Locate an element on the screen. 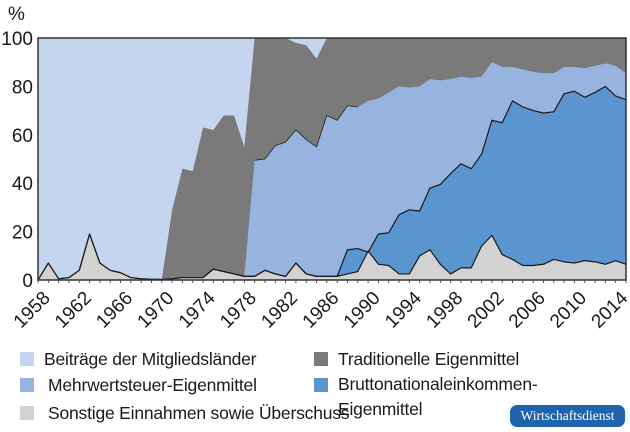 The height and width of the screenshot is (432, 630). legend-item-traditionelle: Traditionelle Eigenmittel is located at coordinates (416, 359).